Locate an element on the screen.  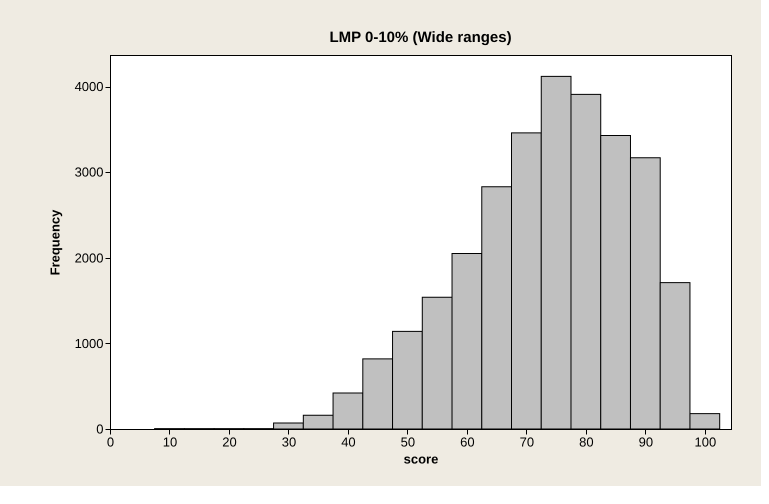
y-axis-title: Frequency is located at coordinates (55, 242).